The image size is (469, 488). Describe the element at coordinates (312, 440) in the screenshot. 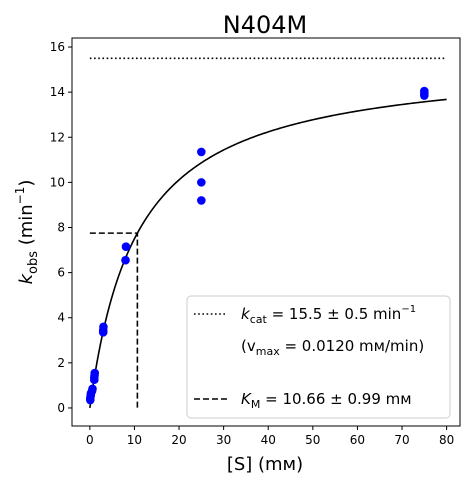

I see `x-tick-label-5: 50` at that location.